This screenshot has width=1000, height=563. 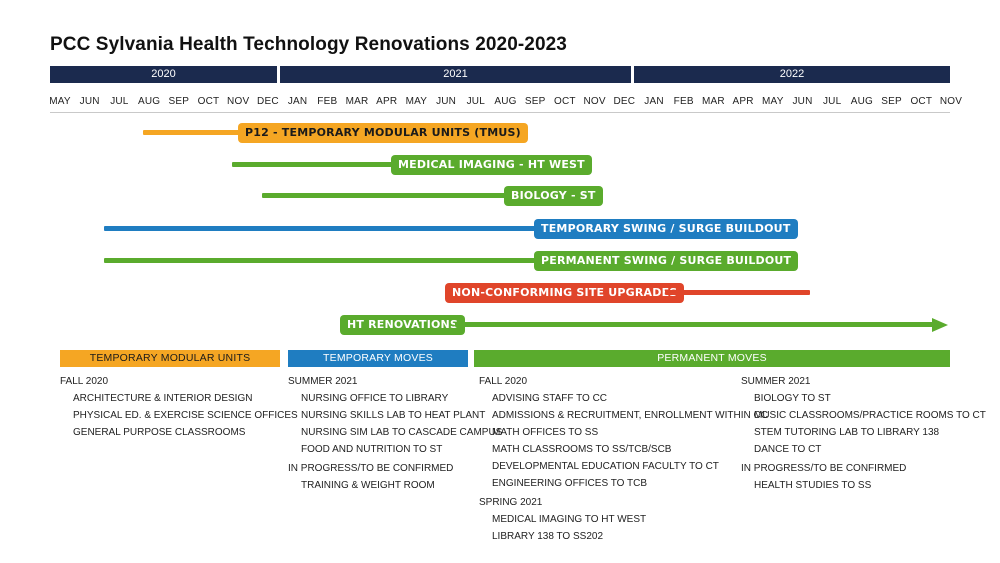 I want to click on bar-medical-imaging-line, so click(x=312, y=164).